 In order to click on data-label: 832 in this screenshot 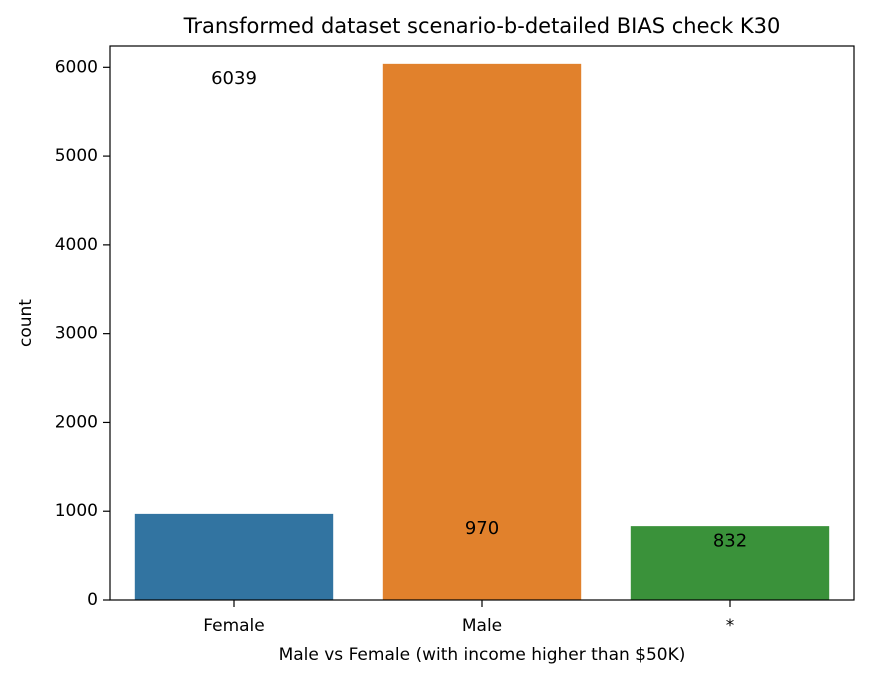, I will do `click(730, 540)`.